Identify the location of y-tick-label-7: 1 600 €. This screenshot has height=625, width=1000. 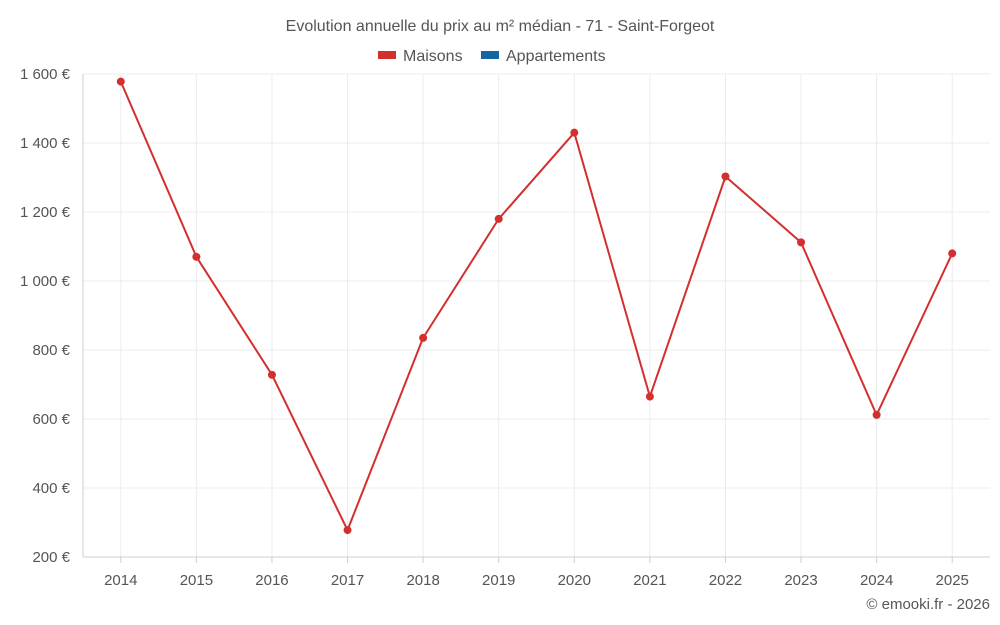
(45, 74).